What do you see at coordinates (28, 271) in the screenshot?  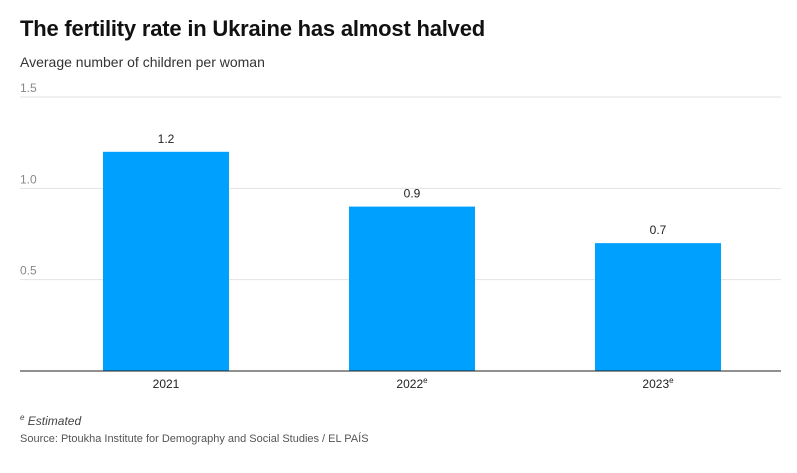 I see `y-tick-label: 0.5` at bounding box center [28, 271].